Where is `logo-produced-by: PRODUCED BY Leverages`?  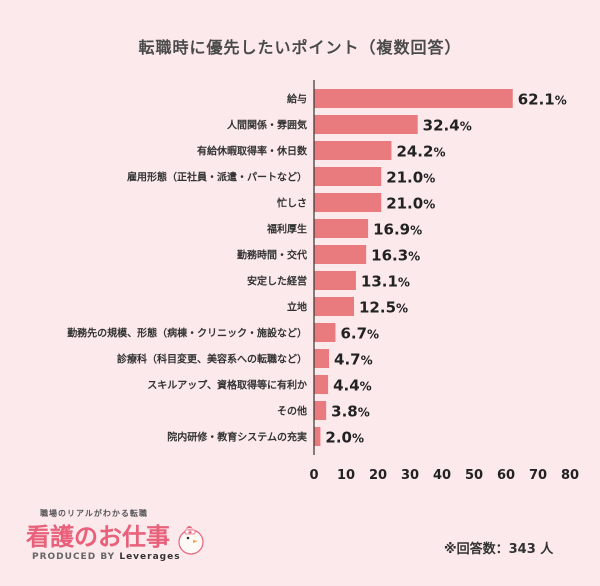
logo-produced-by: PRODUCED BY Leverages is located at coordinates (106, 557).